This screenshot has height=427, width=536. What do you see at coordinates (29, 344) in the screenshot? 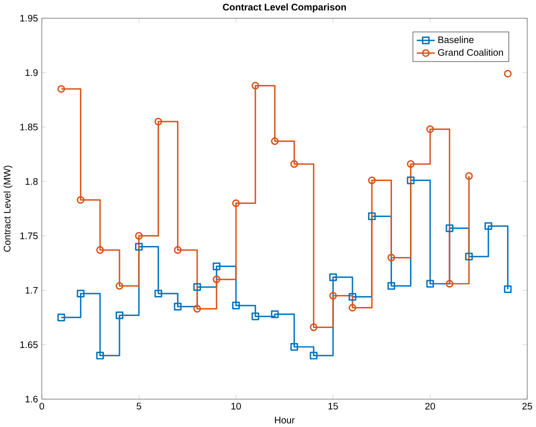
I see `y-tick-label: 1.65` at bounding box center [29, 344].